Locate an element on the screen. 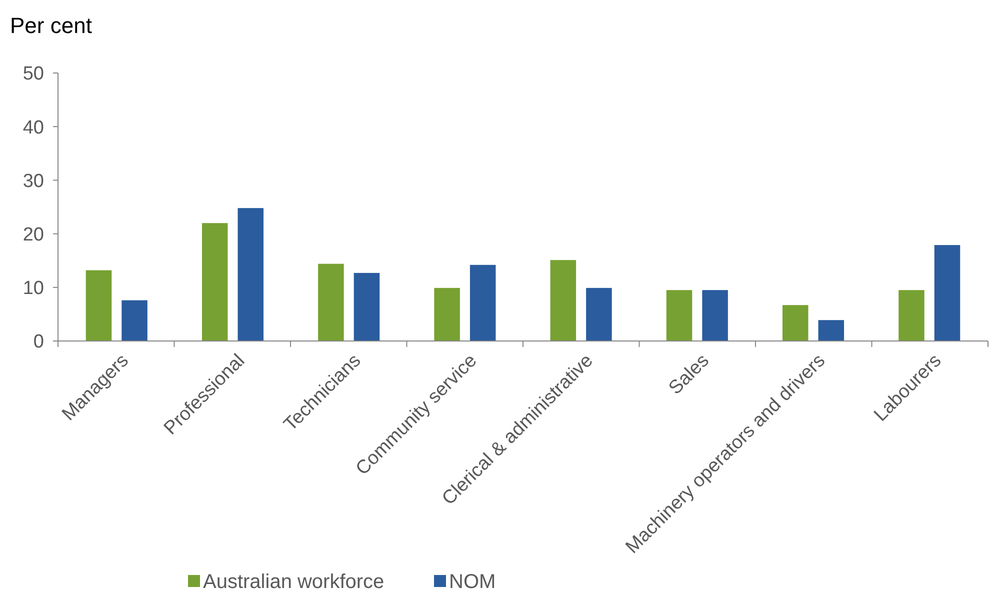 This screenshot has width=991, height=598. y-tick-label: 20 is located at coordinates (33, 235).